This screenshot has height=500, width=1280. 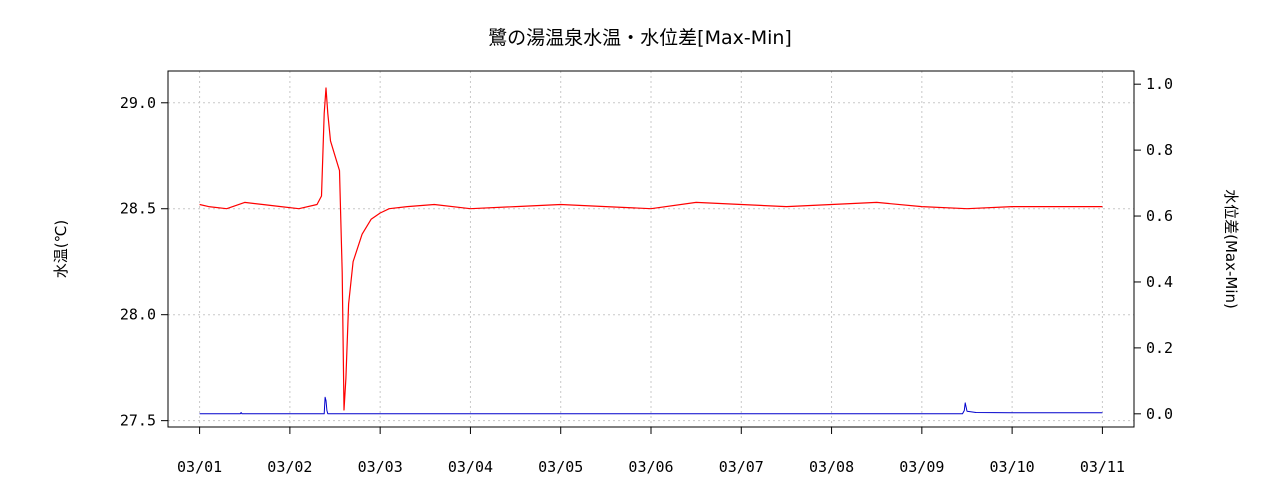 What do you see at coordinates (1231, 249) in the screenshot?
I see `y-axis-right-label: 水位差(Max-Min)` at bounding box center [1231, 249].